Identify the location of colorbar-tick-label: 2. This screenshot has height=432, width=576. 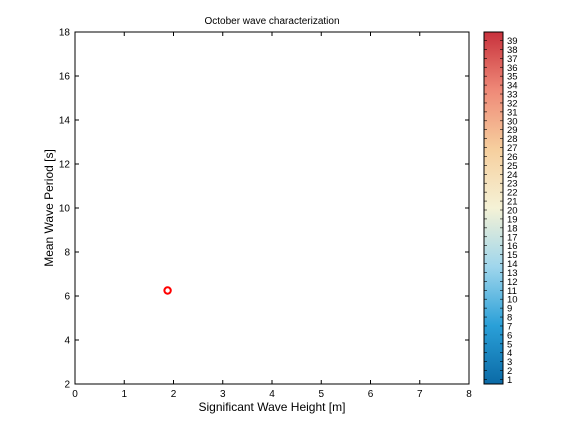
(509, 371).